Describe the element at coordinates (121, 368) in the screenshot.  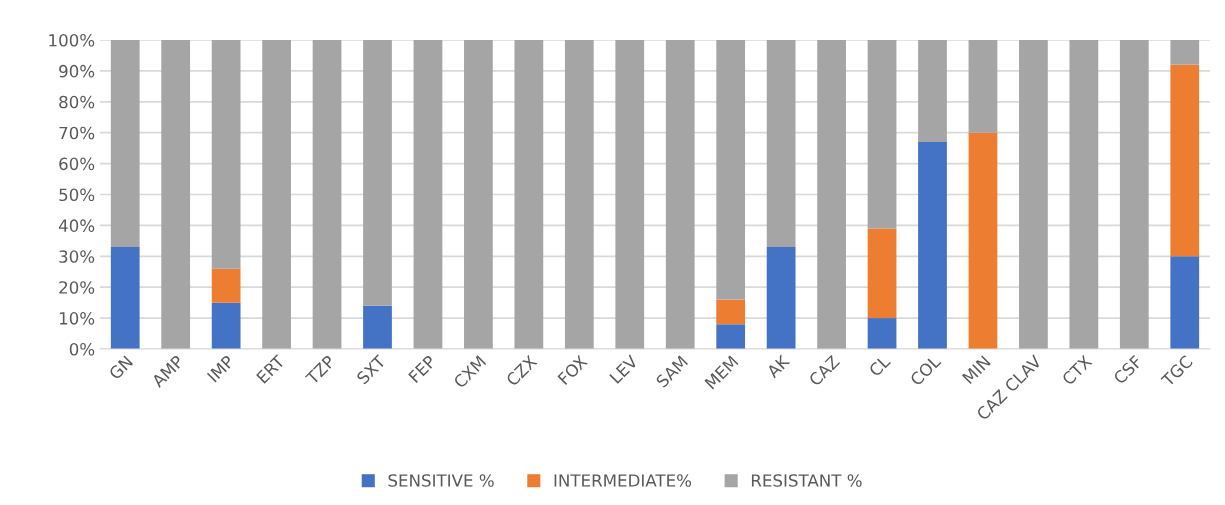
I see `x-tick-label: GN` at that location.